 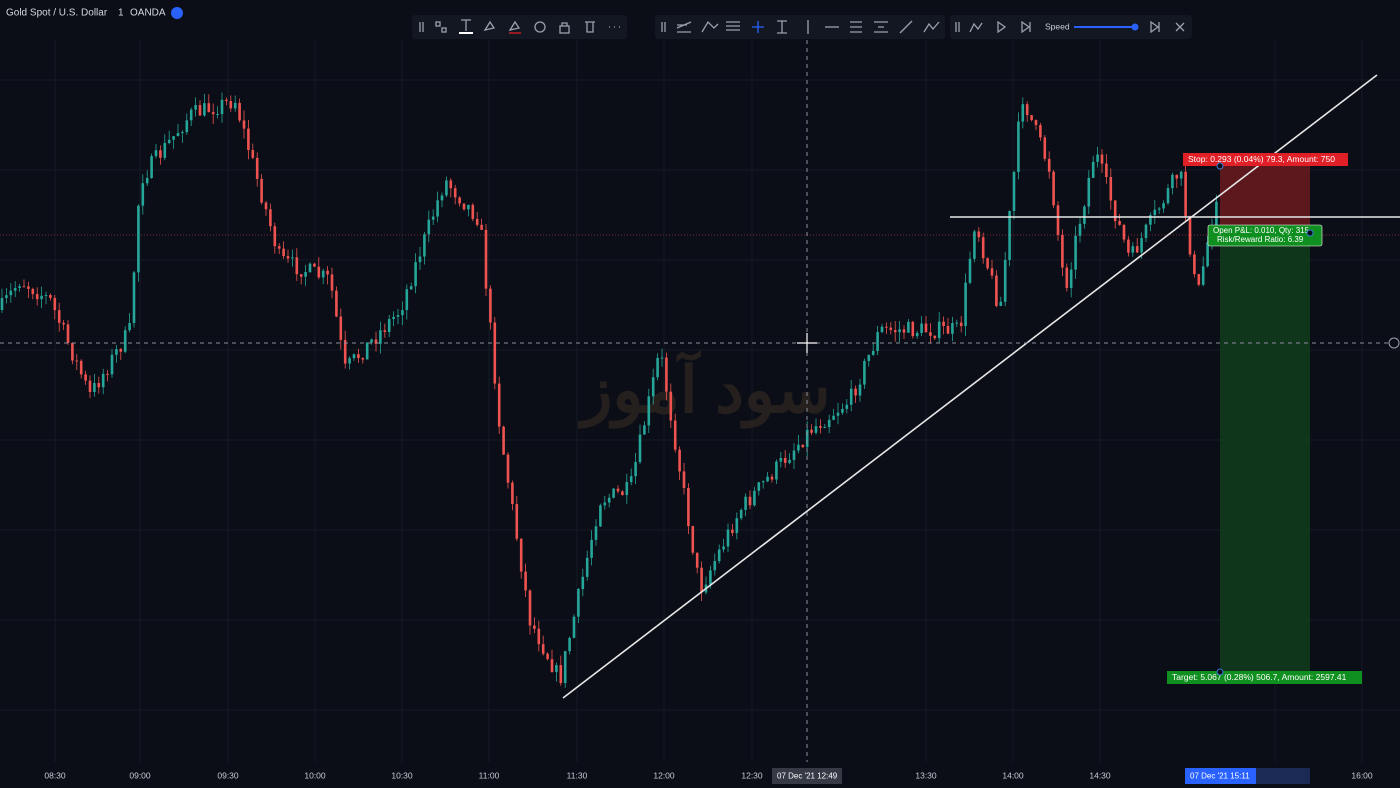 I want to click on speed-label: Speed, so click(x=1057, y=26).